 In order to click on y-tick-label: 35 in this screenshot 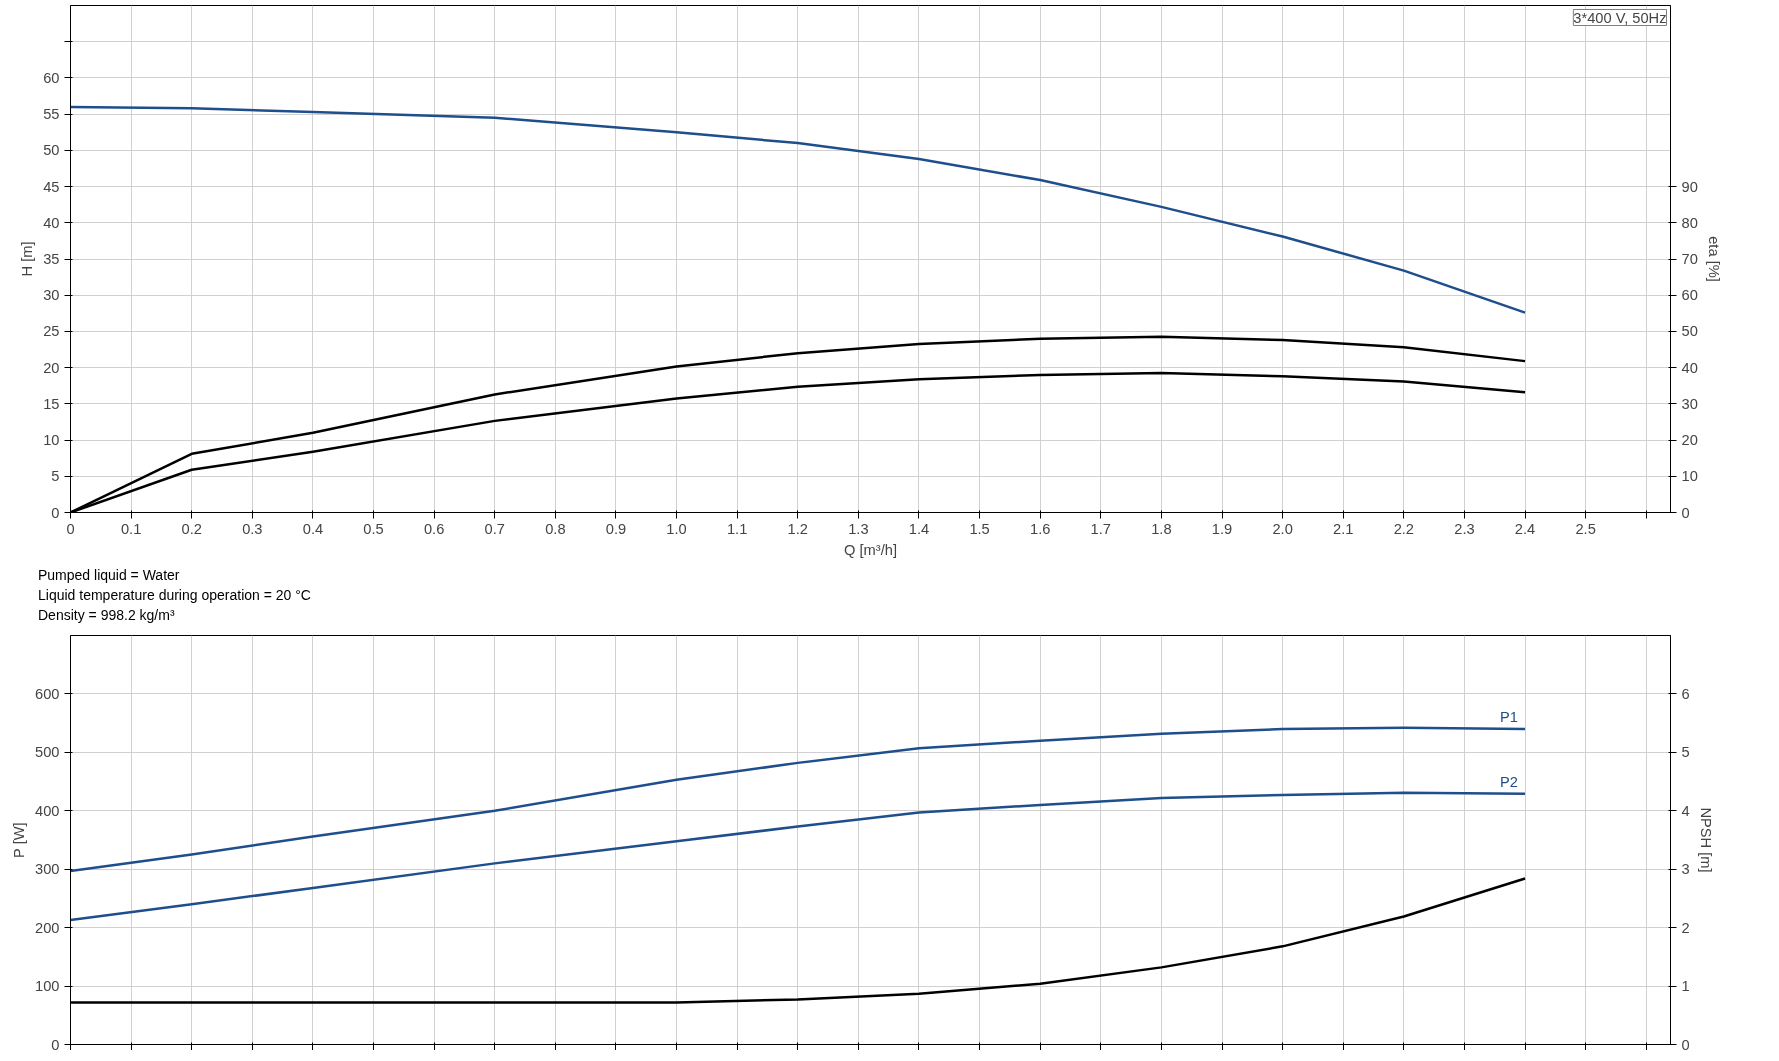, I will do `click(51, 259)`.